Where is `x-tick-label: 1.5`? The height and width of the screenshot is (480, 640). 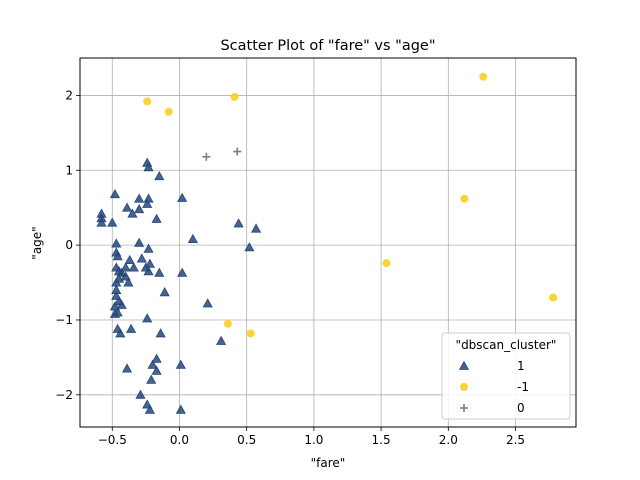
x-tick-label: 1.5 is located at coordinates (381, 440).